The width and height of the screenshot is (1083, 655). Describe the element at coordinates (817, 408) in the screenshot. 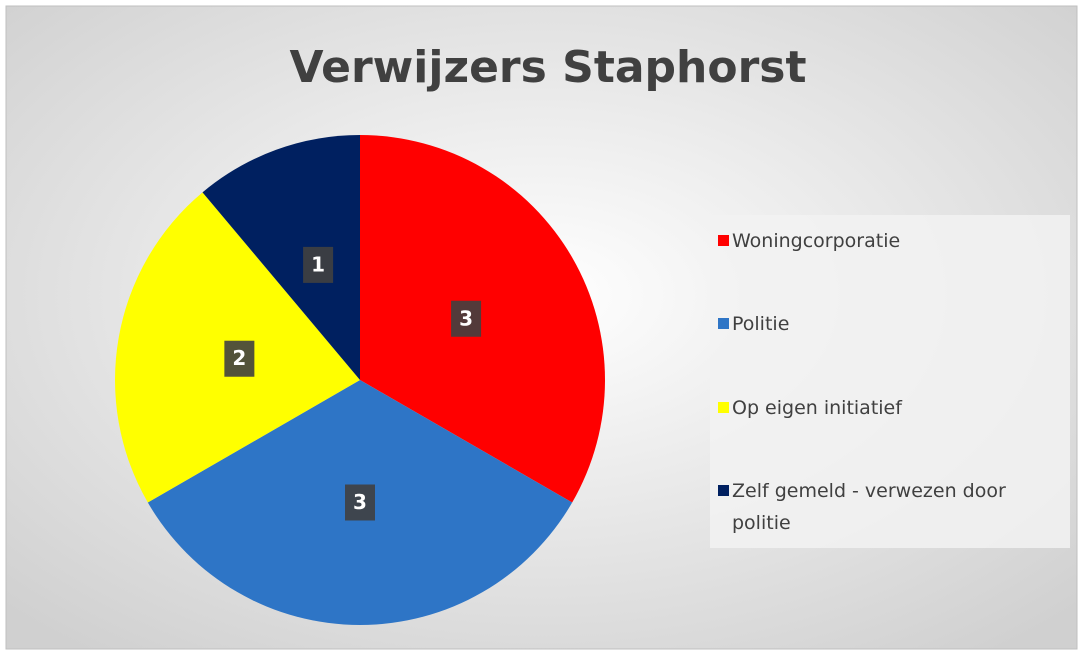

I see `legend-label: Op eigen initiatief` at that location.